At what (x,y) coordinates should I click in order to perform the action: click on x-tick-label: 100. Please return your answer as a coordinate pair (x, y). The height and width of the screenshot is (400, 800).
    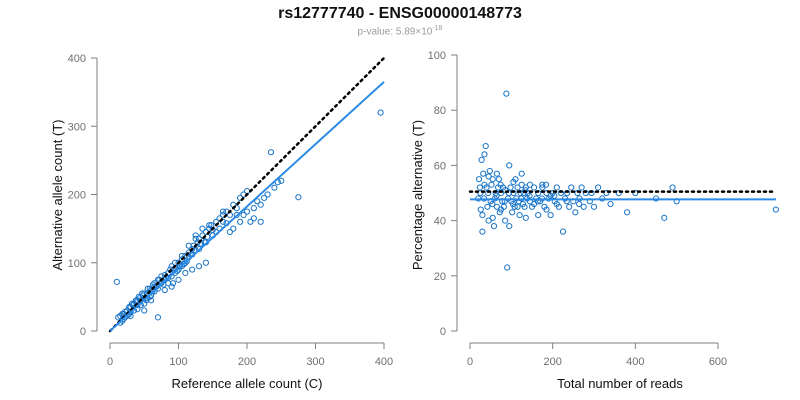
    Looking at the image, I should click on (178, 362).